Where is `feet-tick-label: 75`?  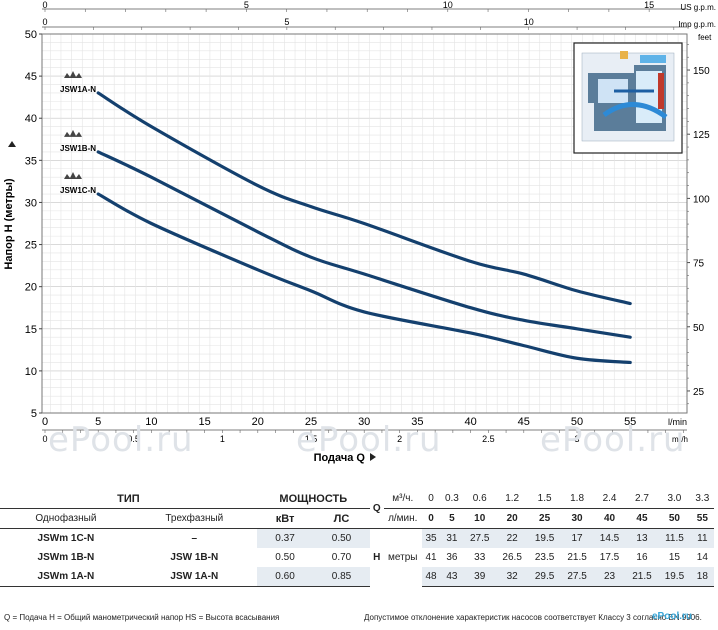
feet-tick-label: 75 is located at coordinates (699, 264).